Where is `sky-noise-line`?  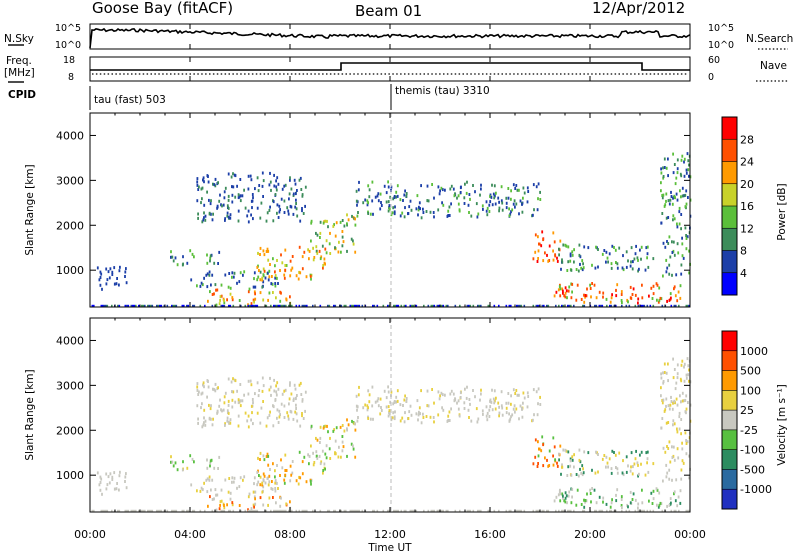
sky-noise-line is located at coordinates (390, 38).